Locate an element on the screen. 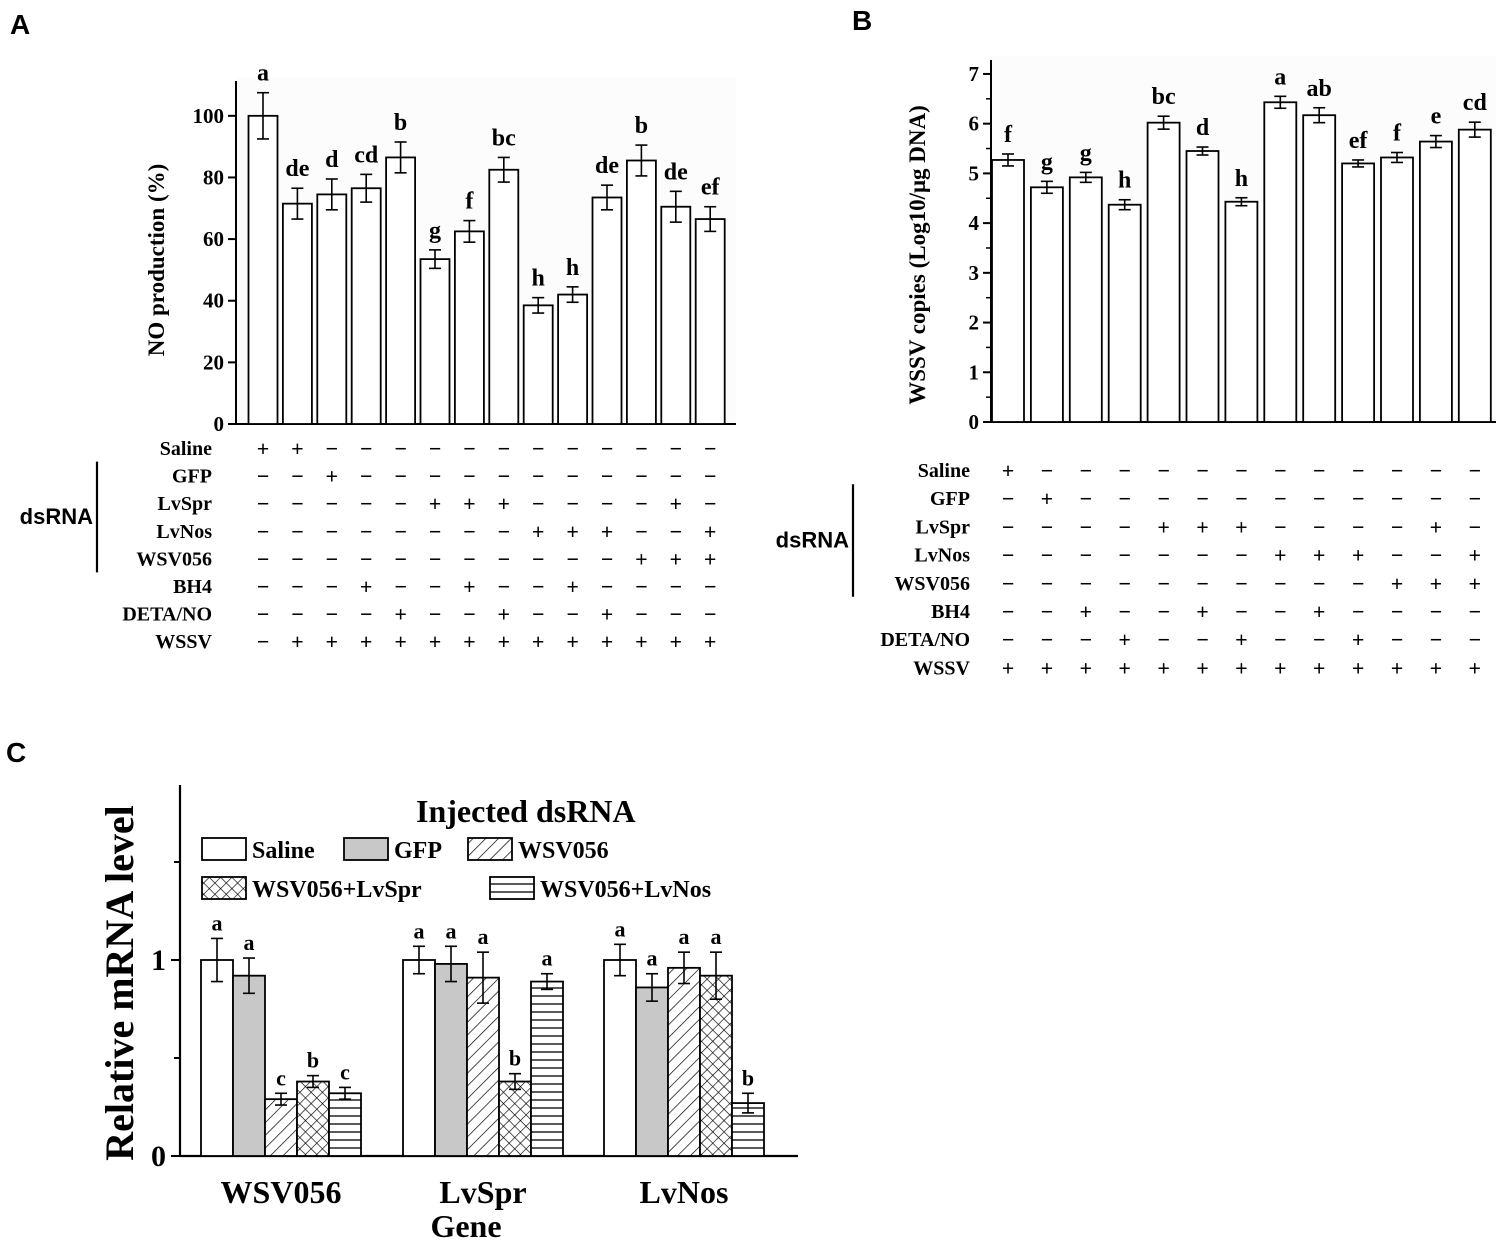 This screenshot has width=1505, height=1241. dsrna-label: dsRNA is located at coordinates (56, 516).